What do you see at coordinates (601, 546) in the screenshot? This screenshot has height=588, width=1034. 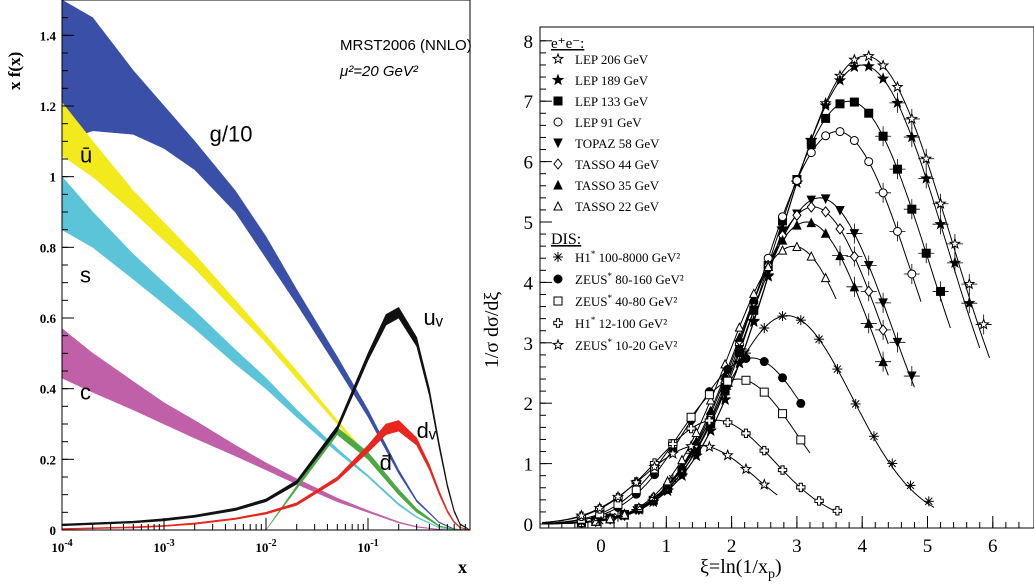 I see `frag-x-tick-label: 0` at bounding box center [601, 546].